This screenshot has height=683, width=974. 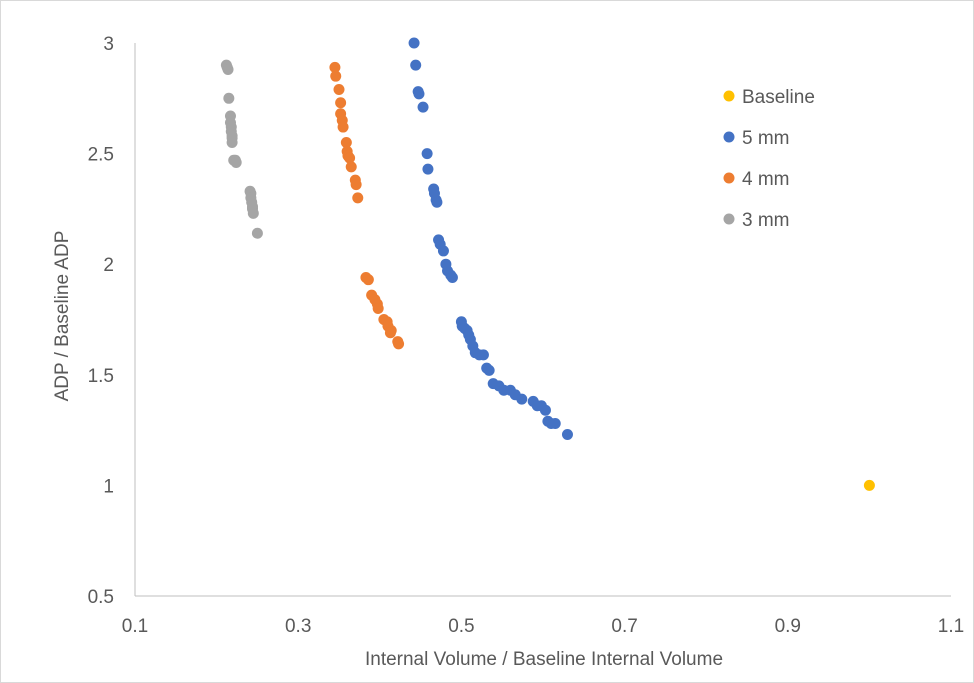 What do you see at coordinates (101, 155) in the screenshot?
I see `y-tick-label: 2.5` at bounding box center [101, 155].